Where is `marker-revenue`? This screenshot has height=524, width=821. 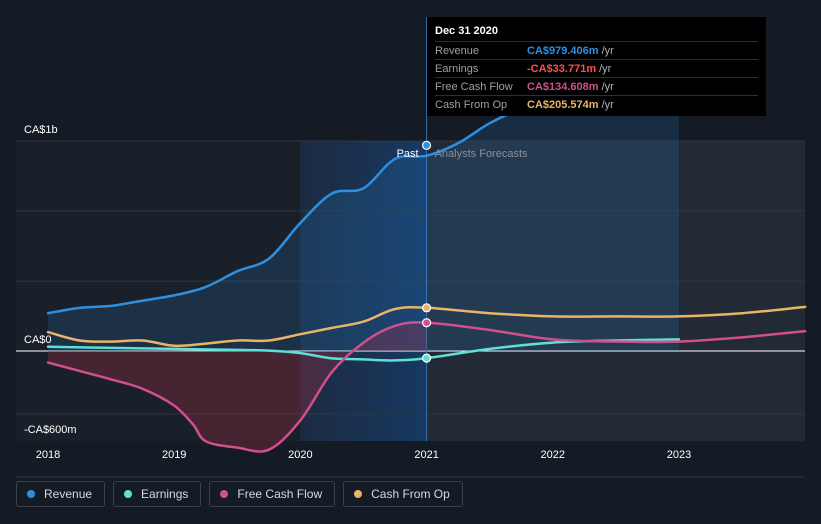
marker-revenue is located at coordinates (427, 145).